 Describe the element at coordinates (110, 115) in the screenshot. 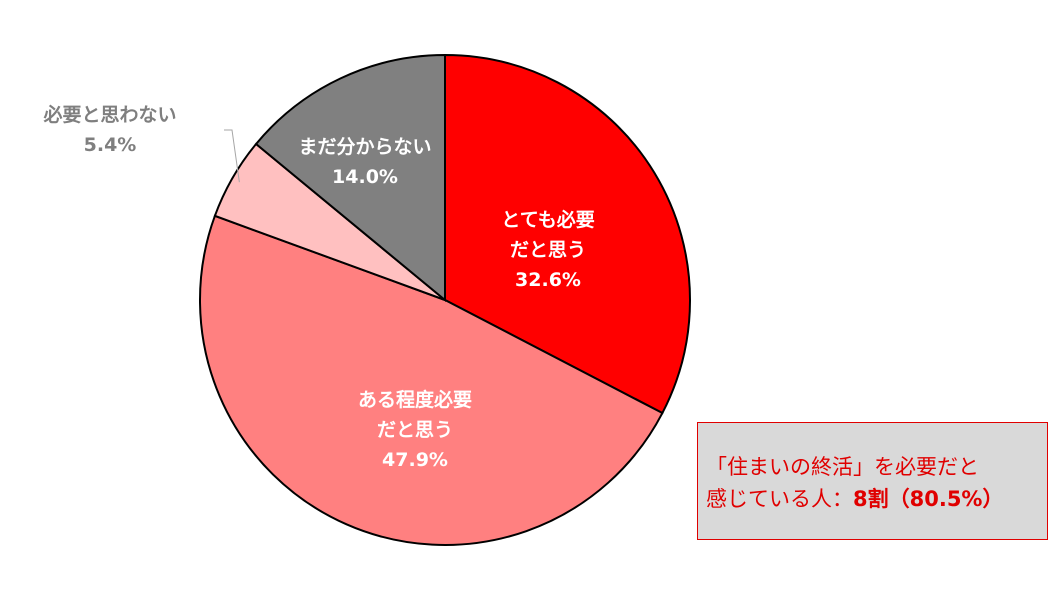

I see `slice-label: 必要と思わない` at that location.